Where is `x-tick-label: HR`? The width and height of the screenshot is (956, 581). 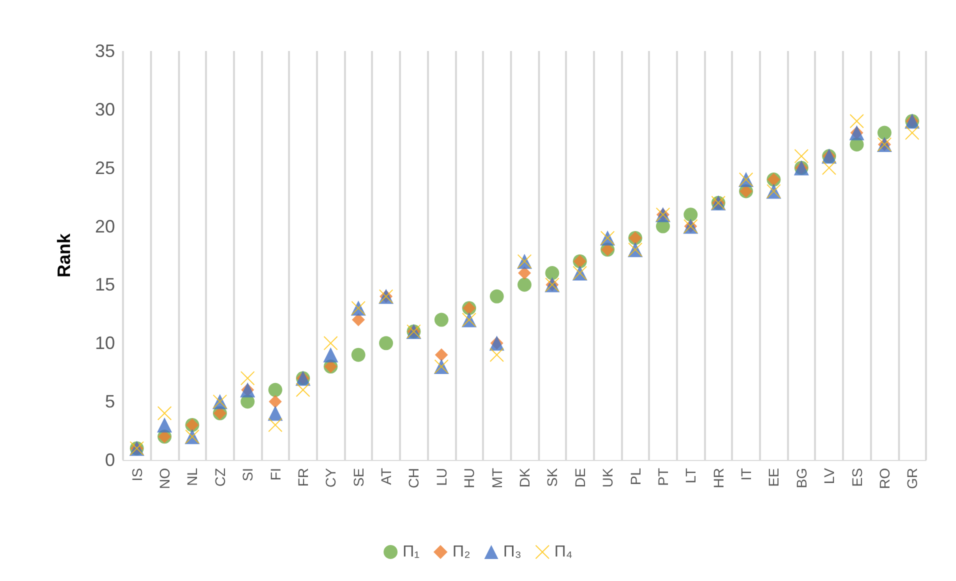 x-tick-label: HR is located at coordinates (718, 478).